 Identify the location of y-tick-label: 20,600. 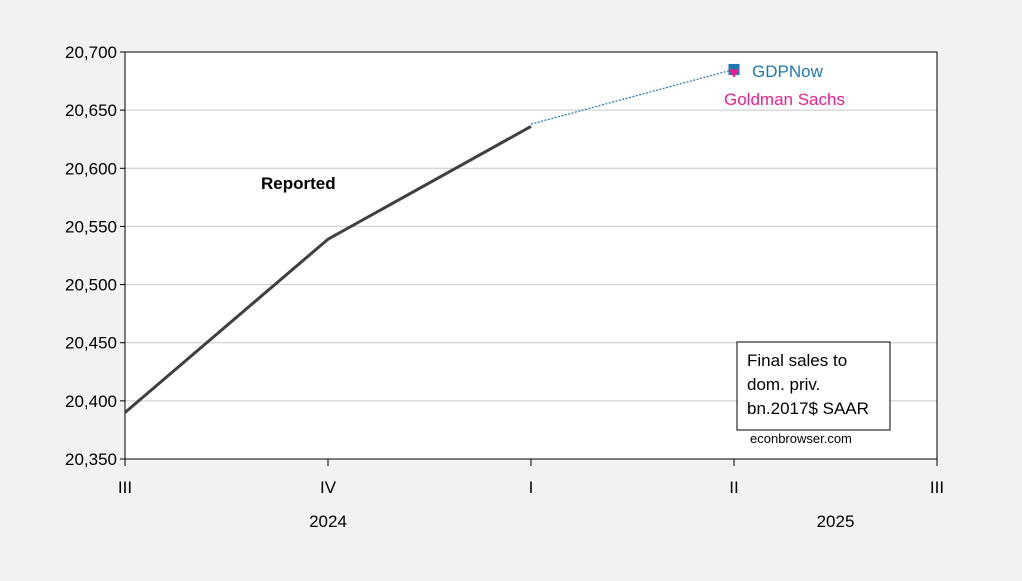
(91, 168).